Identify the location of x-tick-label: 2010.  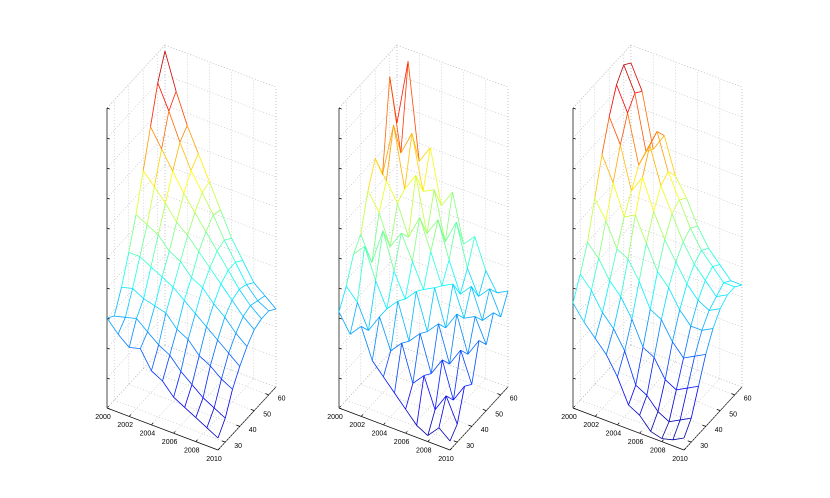
(680, 459).